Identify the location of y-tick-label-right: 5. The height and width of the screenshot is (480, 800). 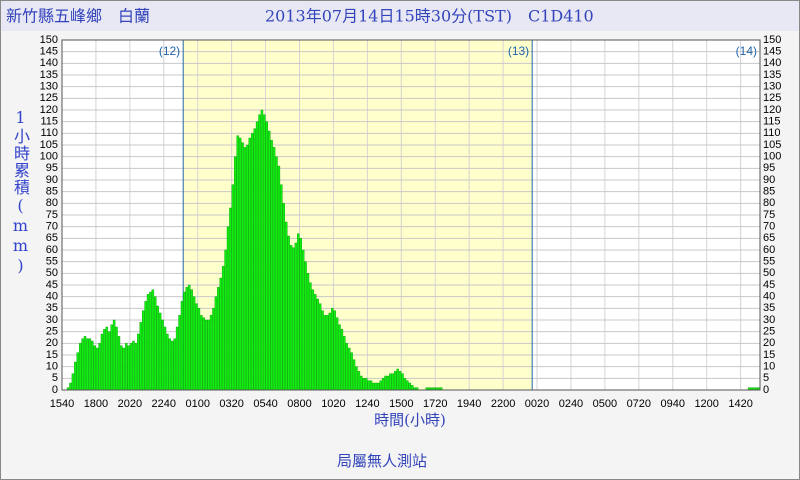
(766, 378).